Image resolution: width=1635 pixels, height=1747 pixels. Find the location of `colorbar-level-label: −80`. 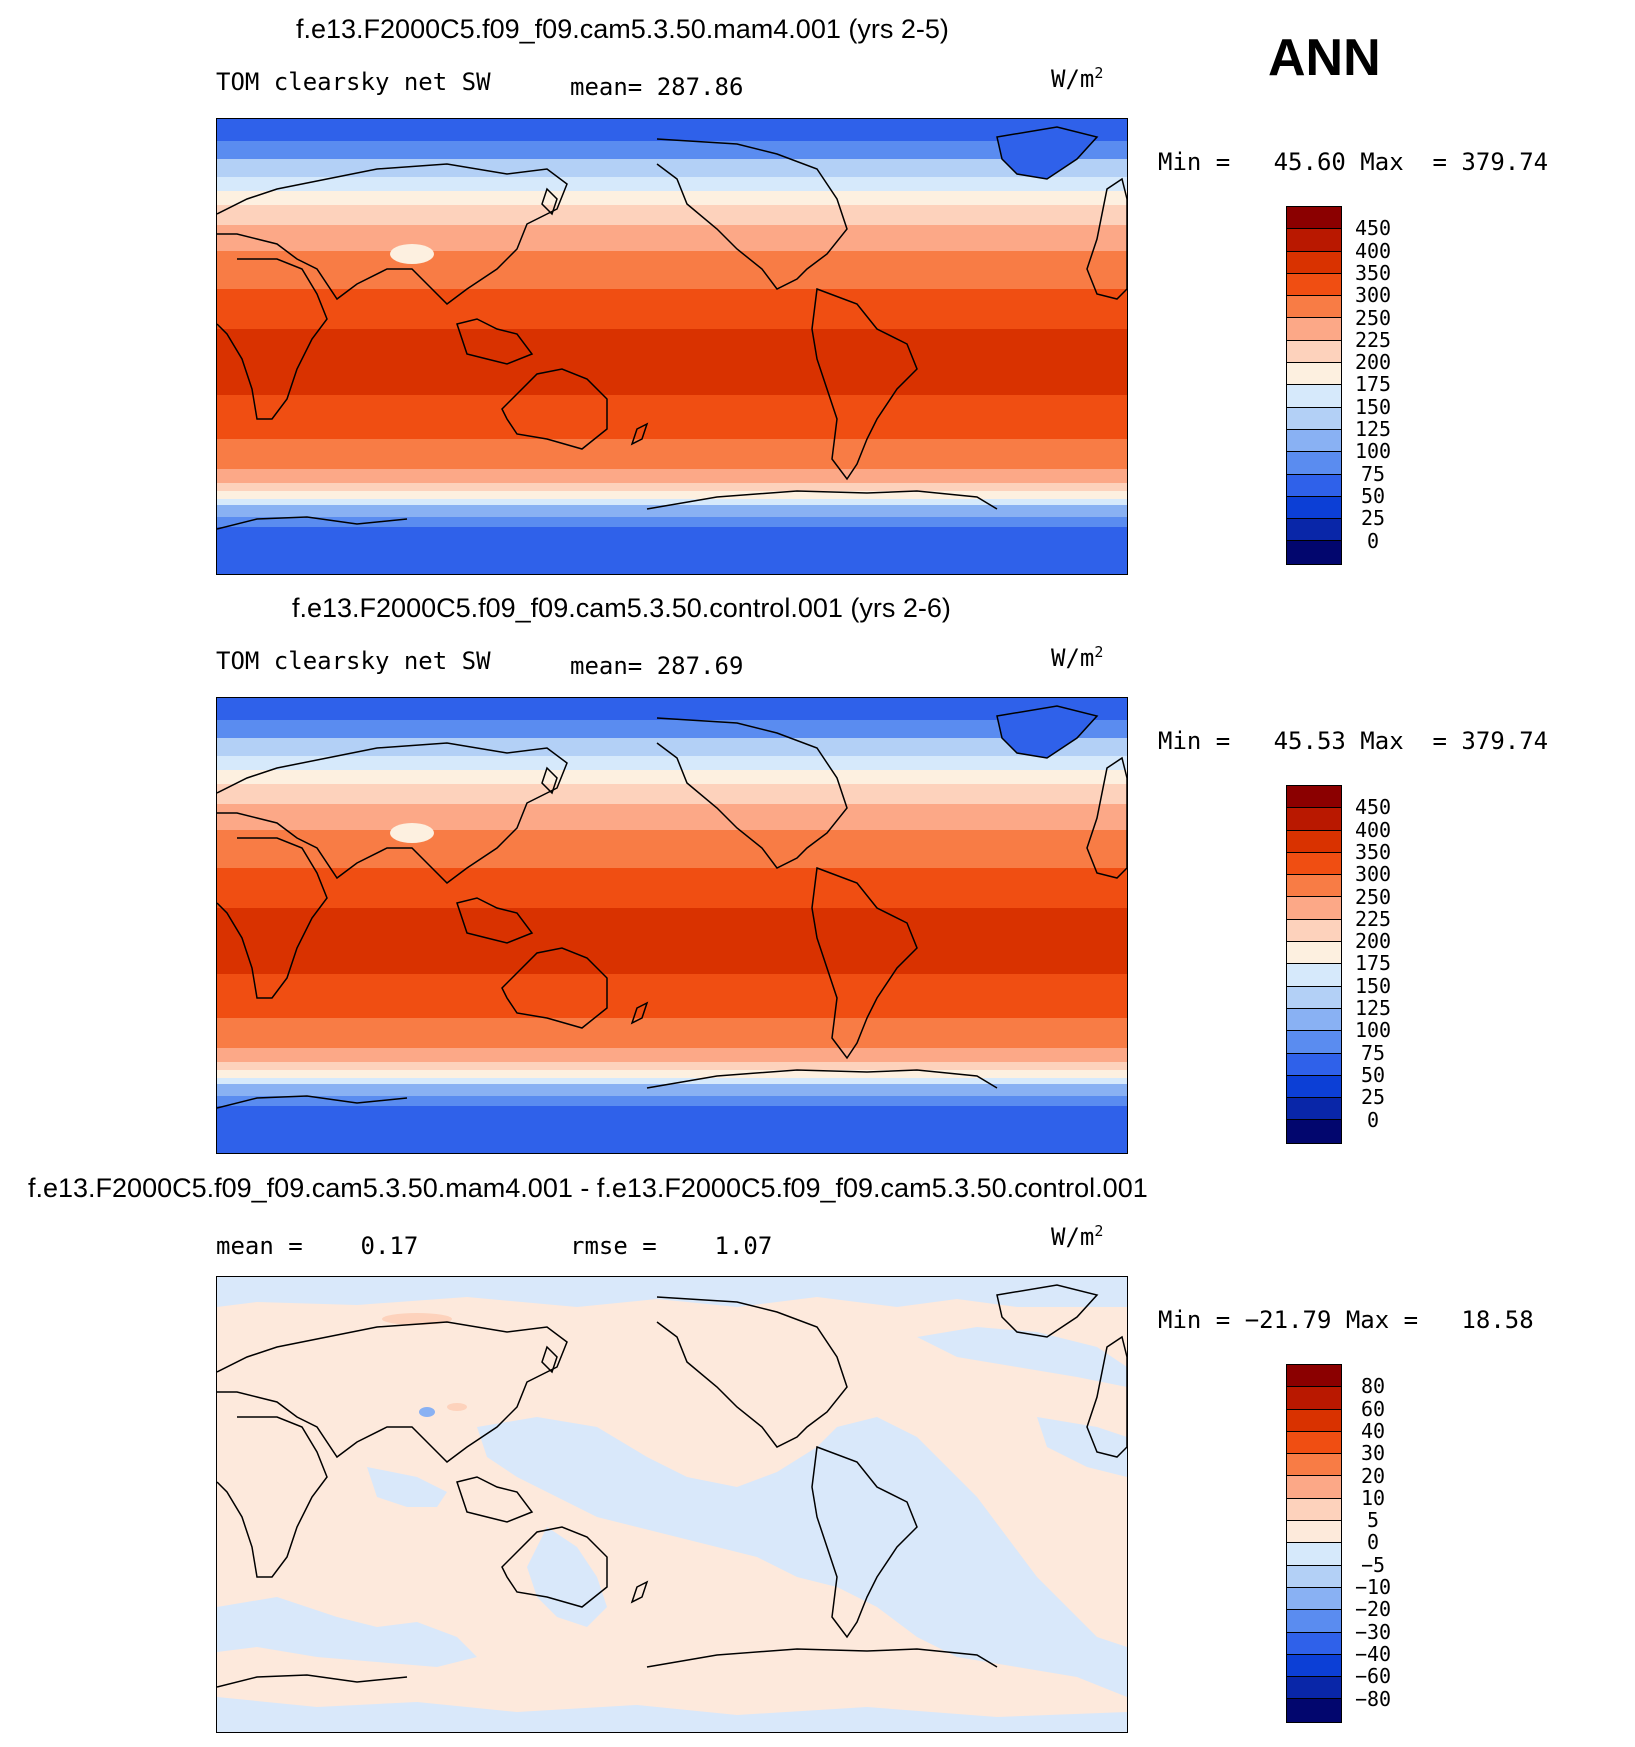

colorbar-level-label: −80 is located at coordinates (1373, 1698).